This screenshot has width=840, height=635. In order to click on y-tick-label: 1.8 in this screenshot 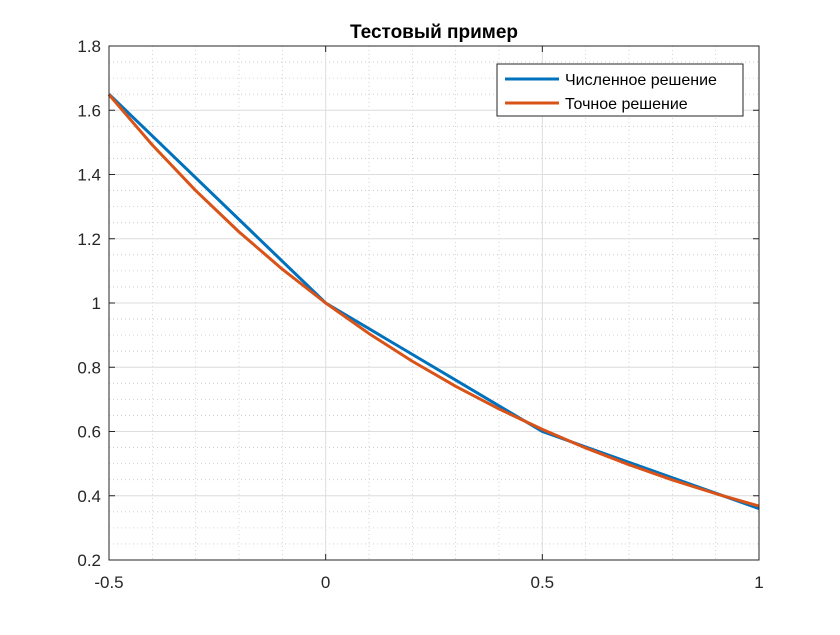, I will do `click(89, 46)`.